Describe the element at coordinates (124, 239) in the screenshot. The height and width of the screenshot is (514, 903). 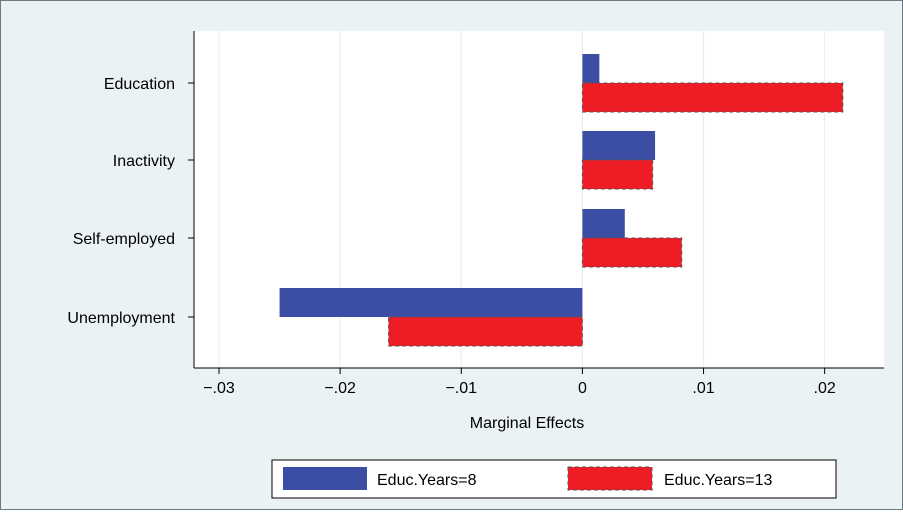
I see `category-label: Self-employed` at that location.